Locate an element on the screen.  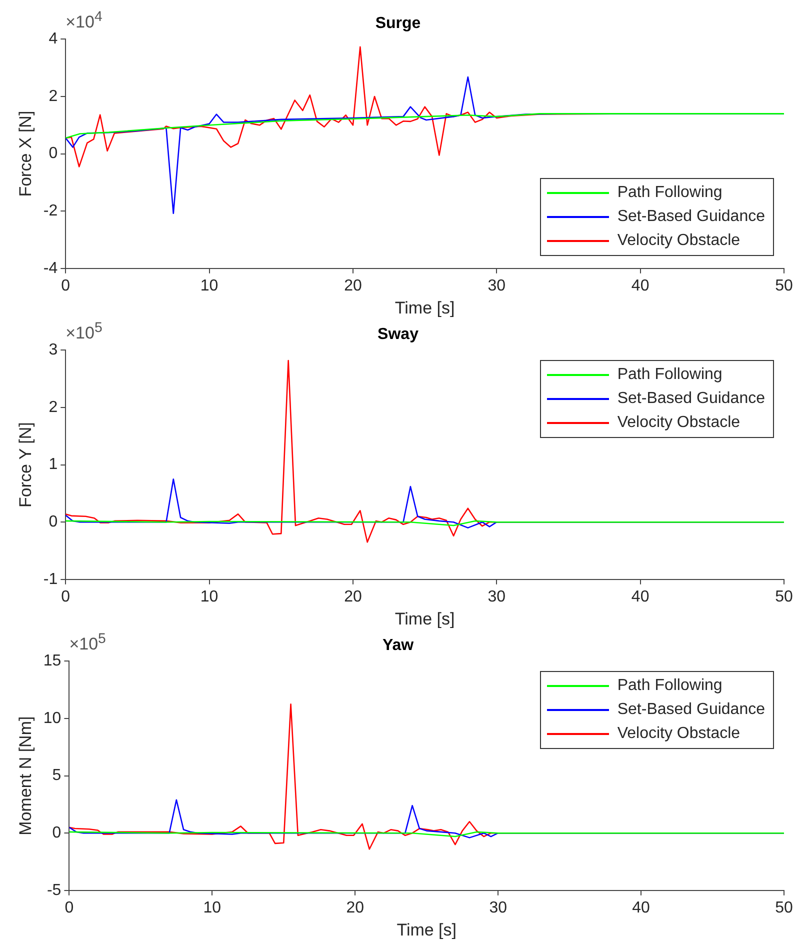
y-tick-label: 10 is located at coordinates (52, 718).